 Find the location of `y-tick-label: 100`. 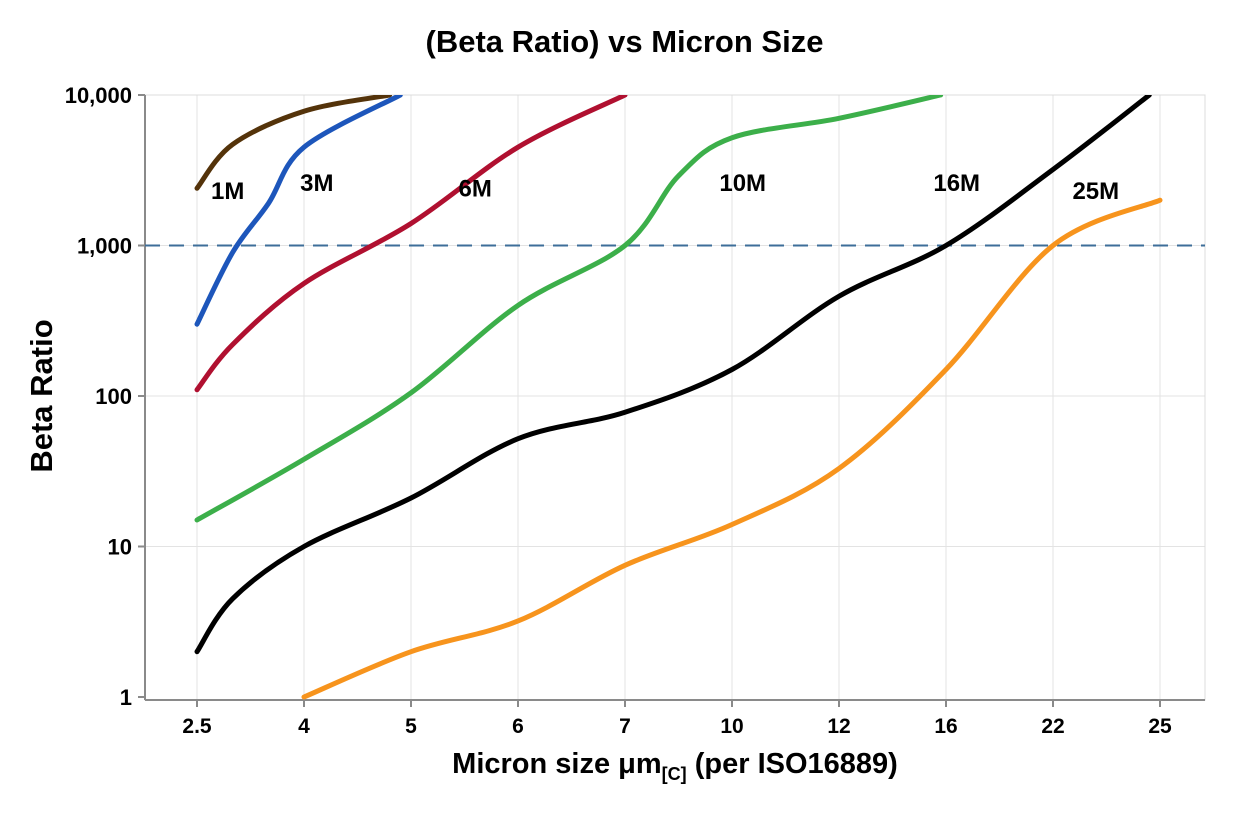

y-tick-label: 100 is located at coordinates (113, 396).